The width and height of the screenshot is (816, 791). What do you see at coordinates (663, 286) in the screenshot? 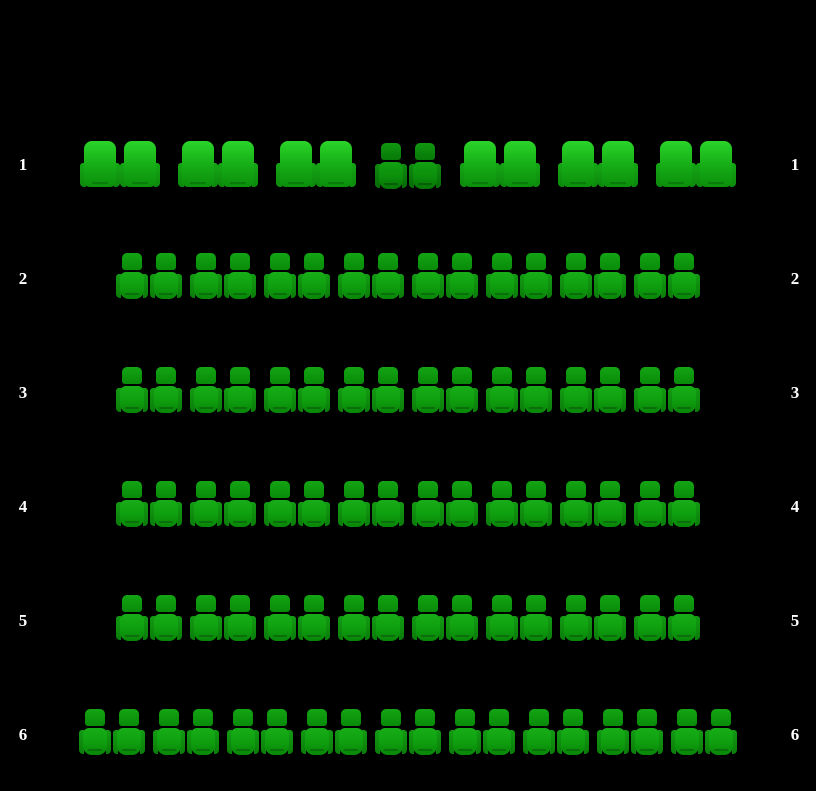
I see `seat-armrest-right` at bounding box center [663, 286].